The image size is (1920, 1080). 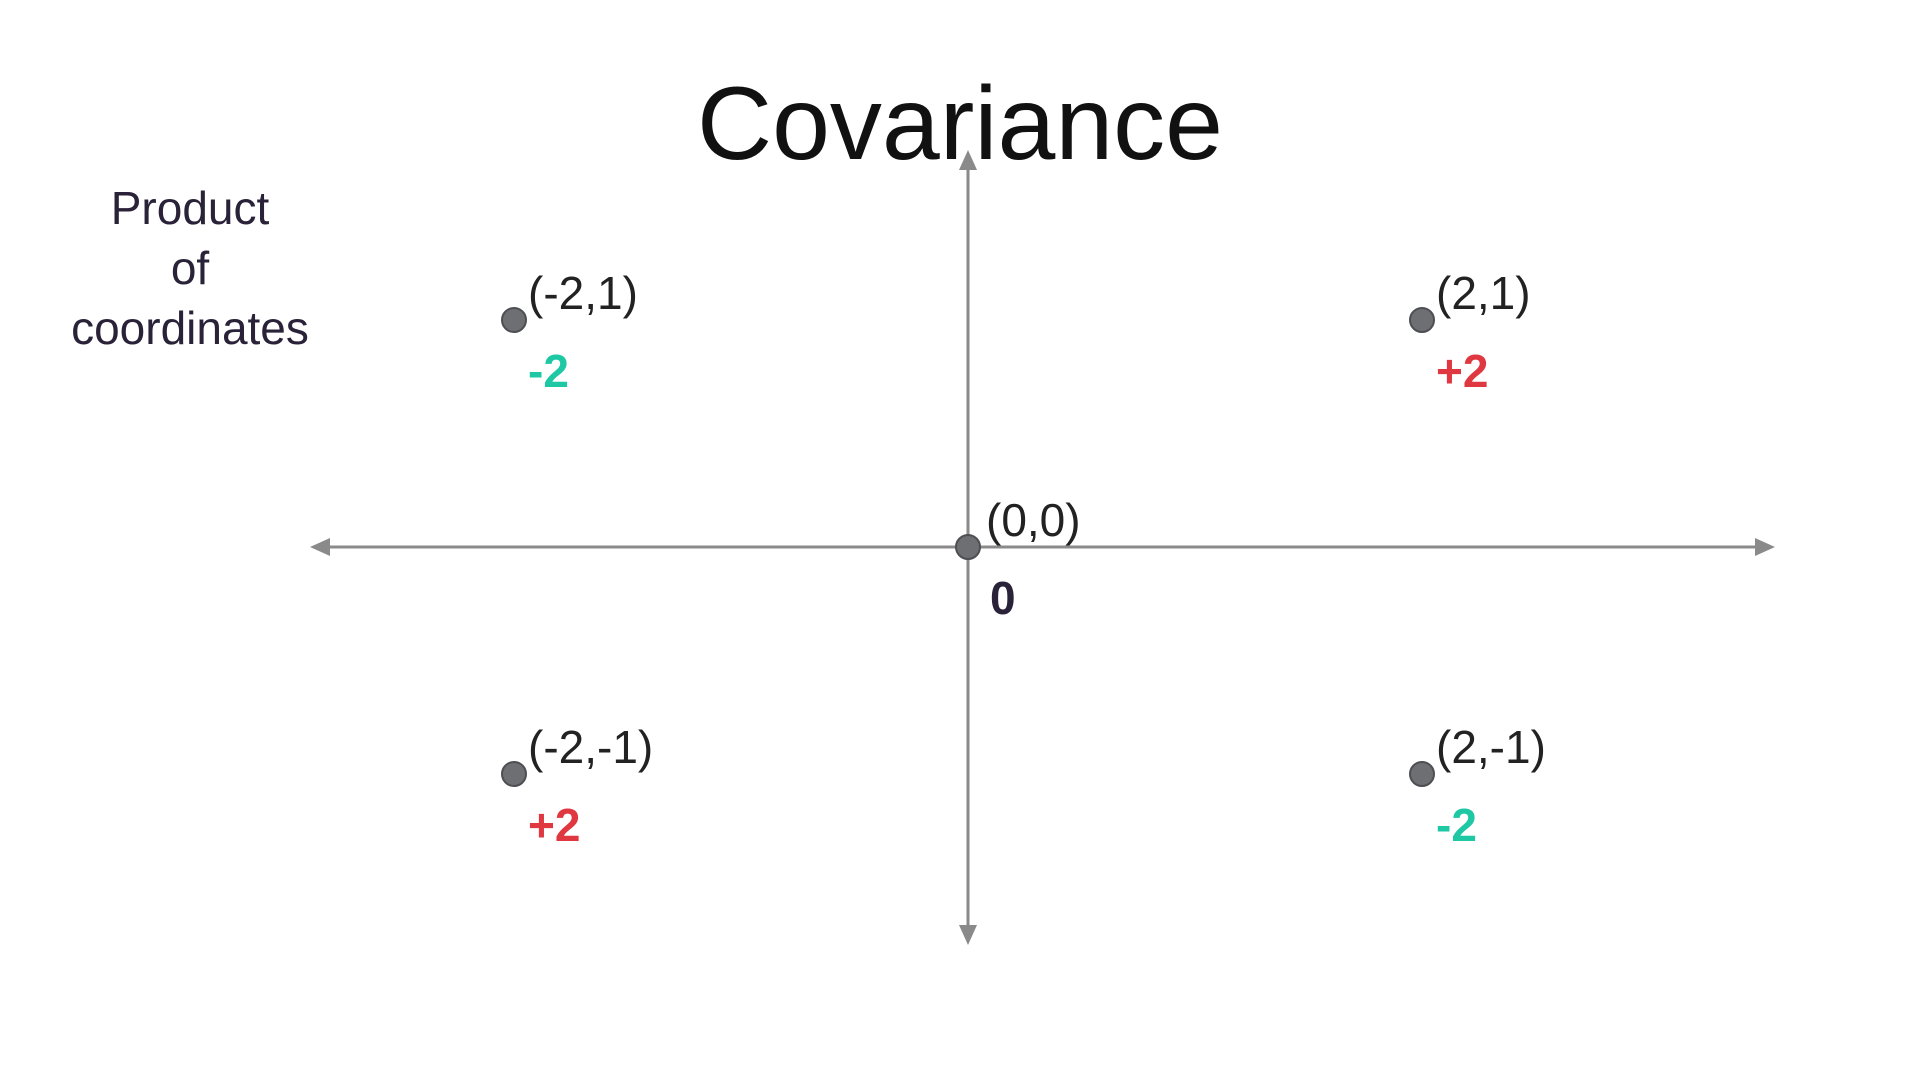 I want to click on product-label-pt-0-0: 0, so click(x=1003, y=598).